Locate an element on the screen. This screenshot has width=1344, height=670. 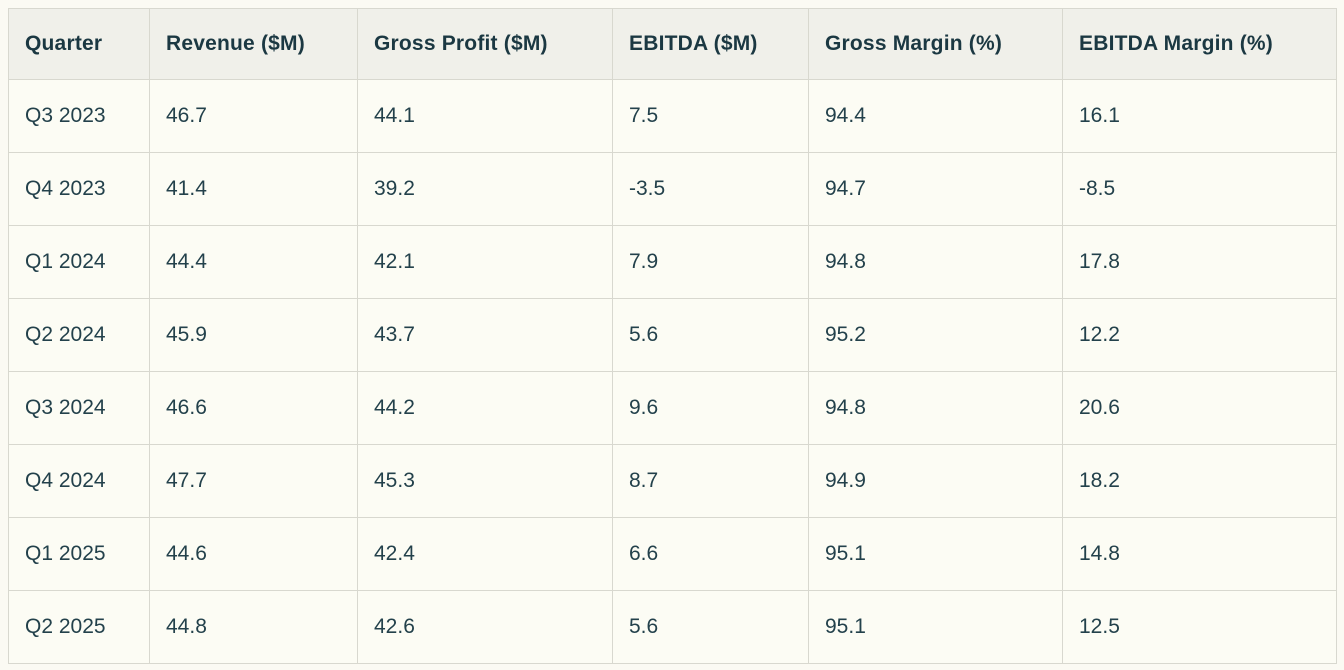
column-header-gross-profit: Gross Profit ($M) is located at coordinates (485, 44).